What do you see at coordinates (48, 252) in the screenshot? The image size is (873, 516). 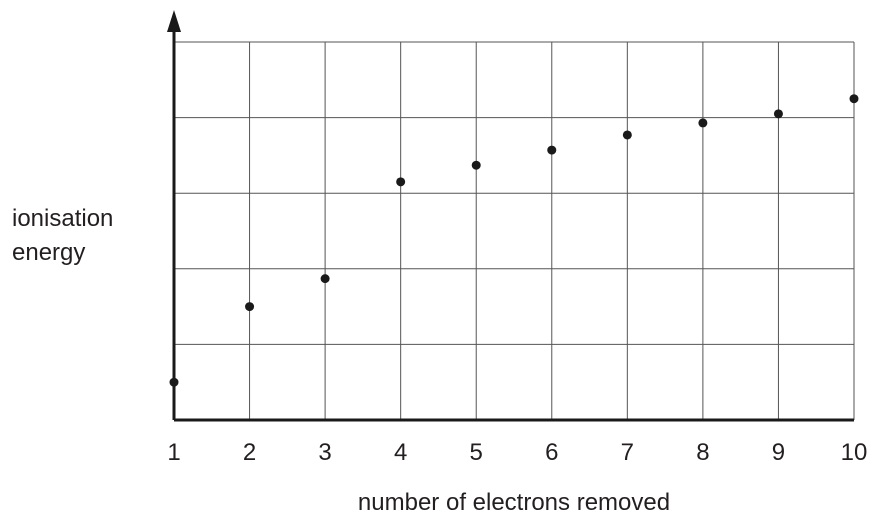 I see `y-axis-label-line-2: energy` at bounding box center [48, 252].